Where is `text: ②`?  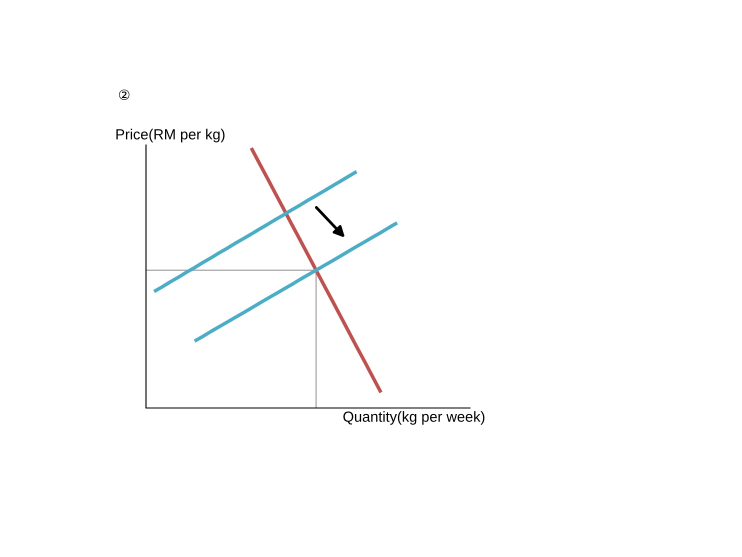 text: ② is located at coordinates (124, 95).